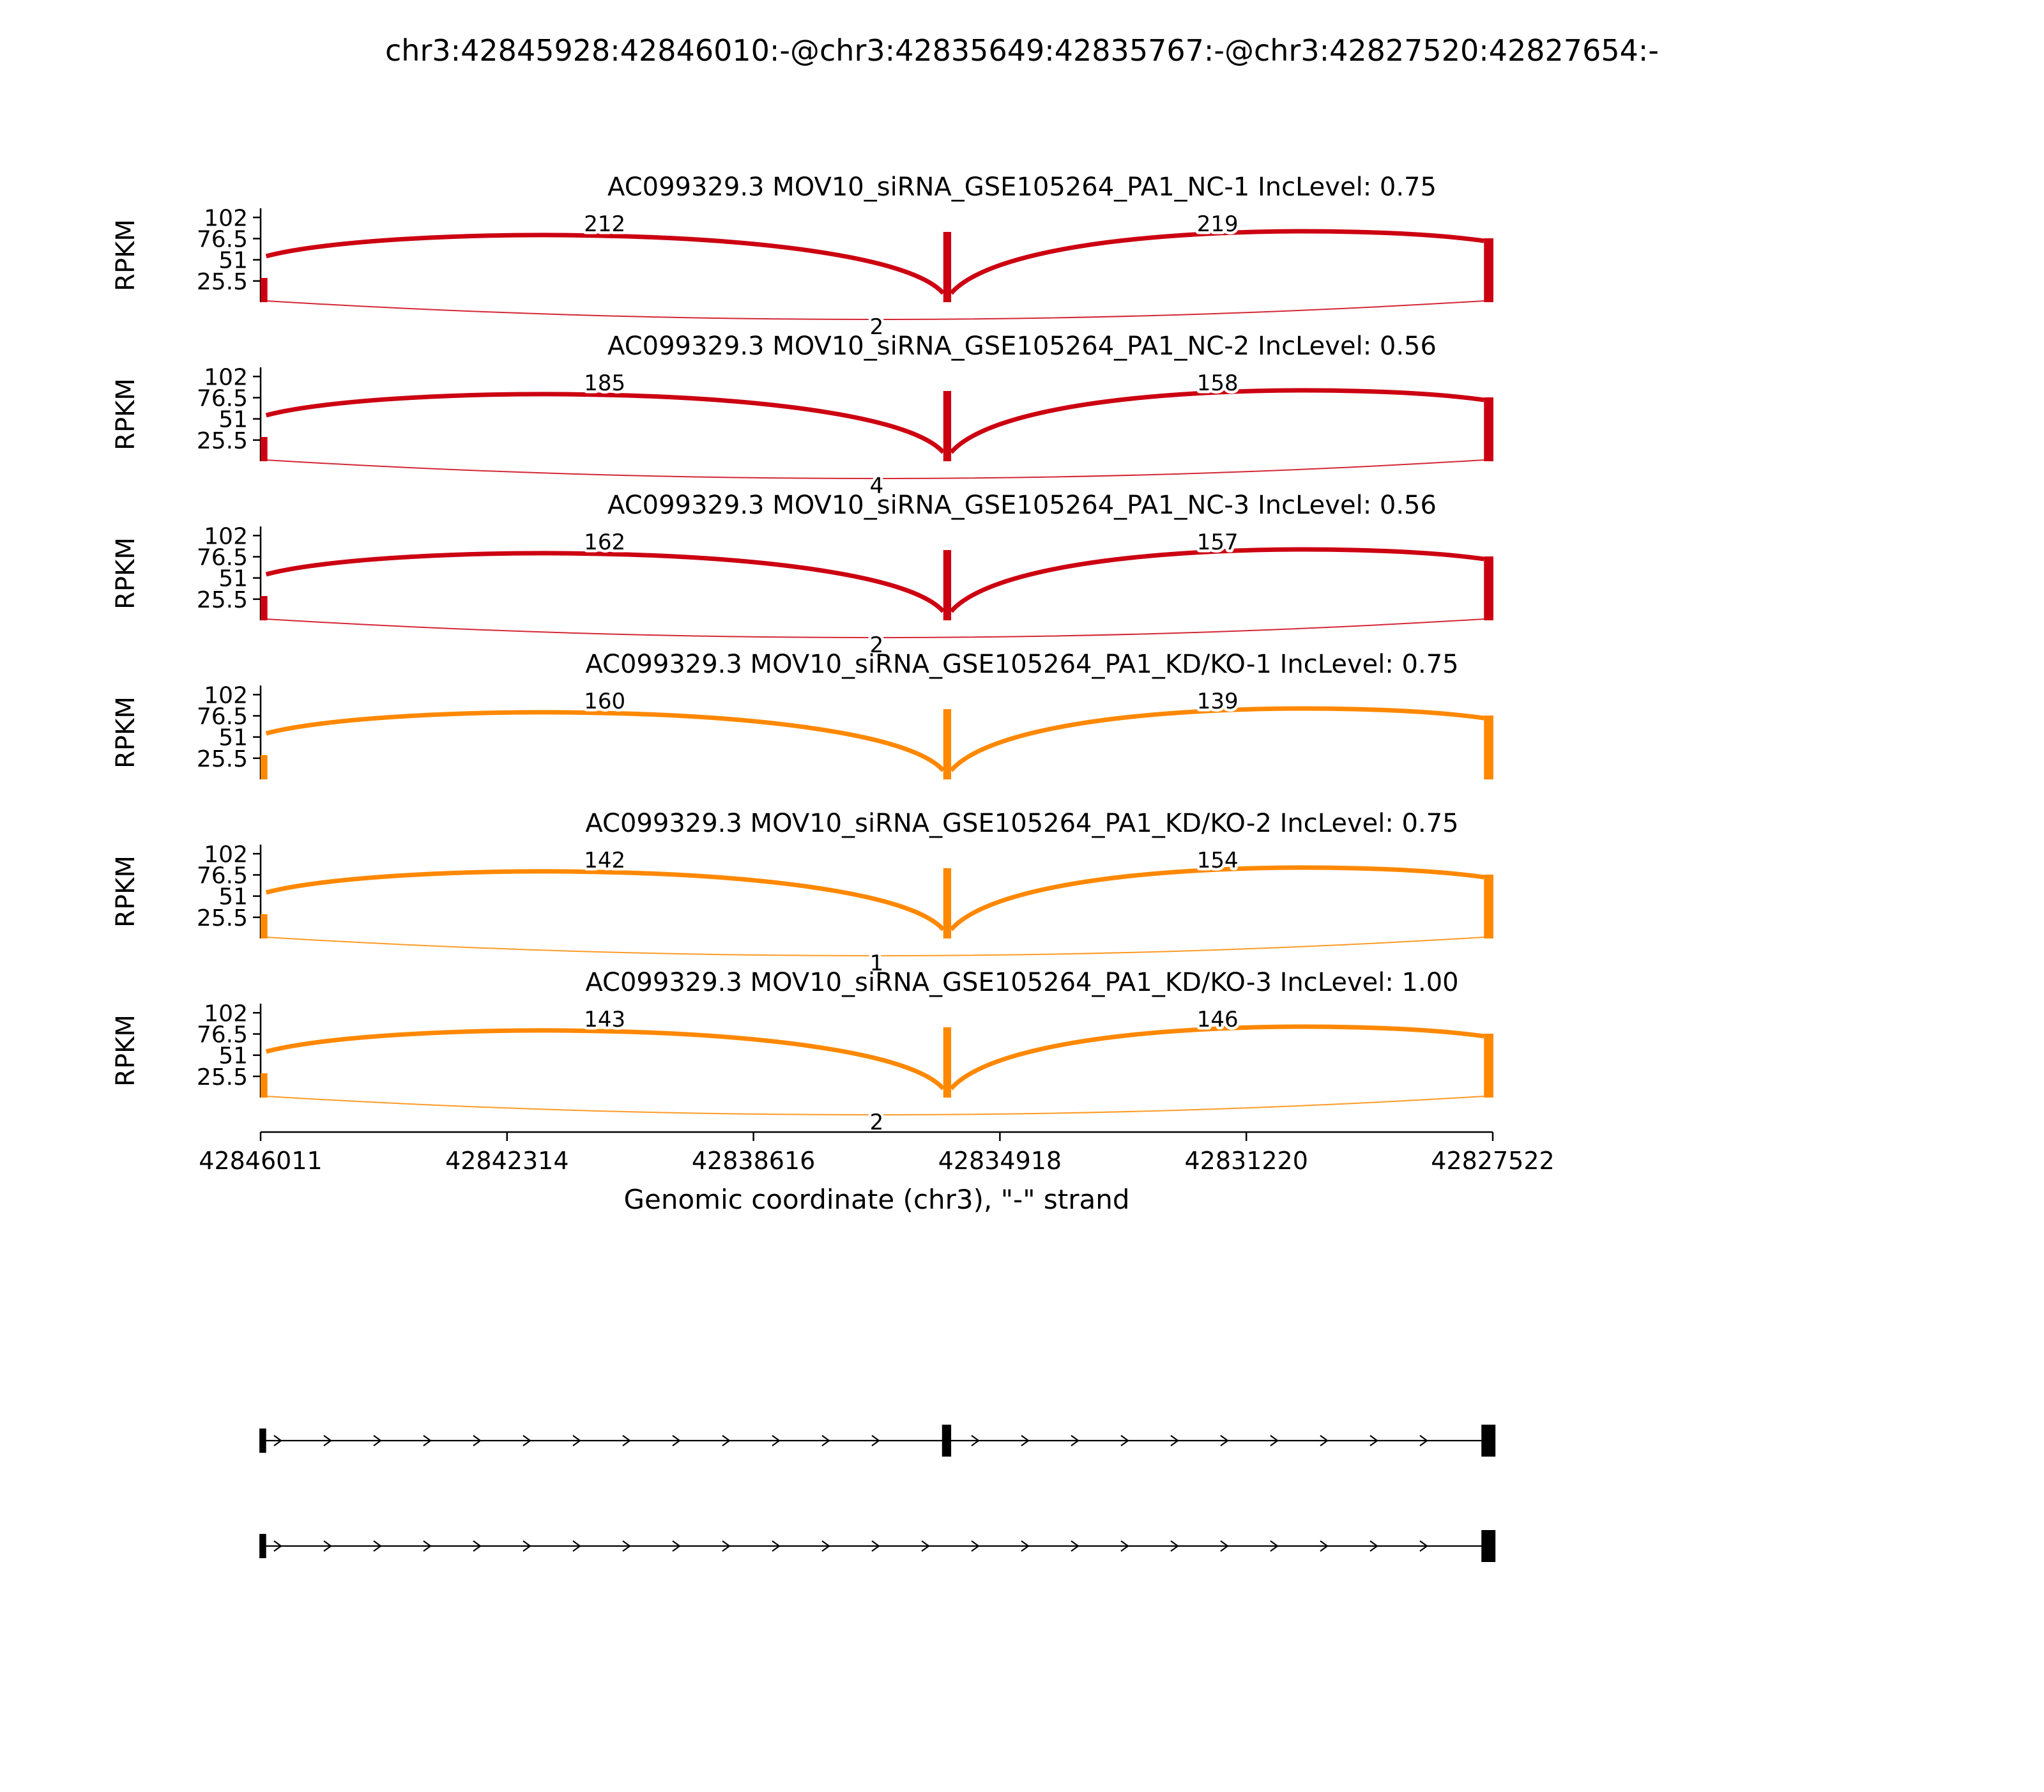 This screenshot has width=2044, height=1792. I want to click on junction-count-downstream: 157, so click(1218, 542).